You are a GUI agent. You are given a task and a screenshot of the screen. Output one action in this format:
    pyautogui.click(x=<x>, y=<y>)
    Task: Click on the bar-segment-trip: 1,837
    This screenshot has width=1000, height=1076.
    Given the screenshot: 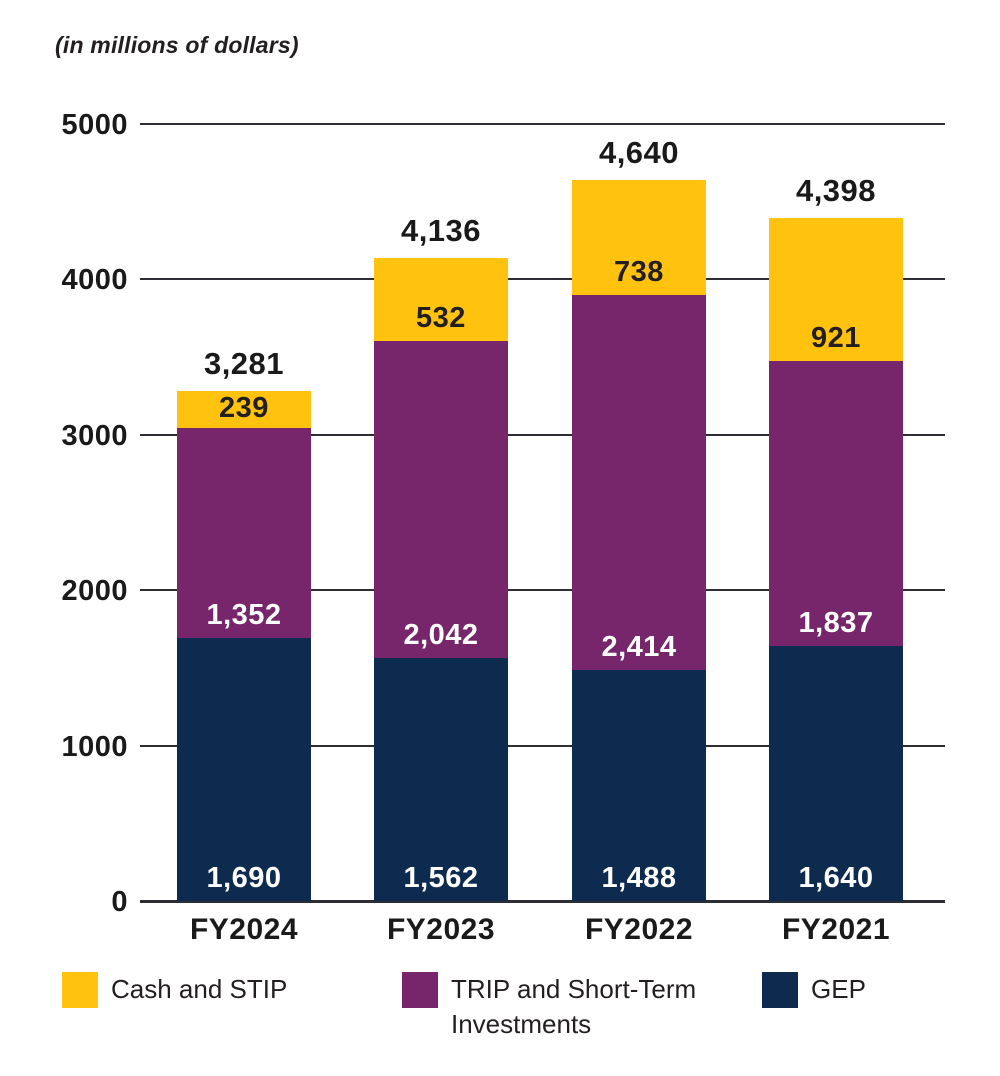 What is the action you would take?
    pyautogui.click(x=836, y=503)
    